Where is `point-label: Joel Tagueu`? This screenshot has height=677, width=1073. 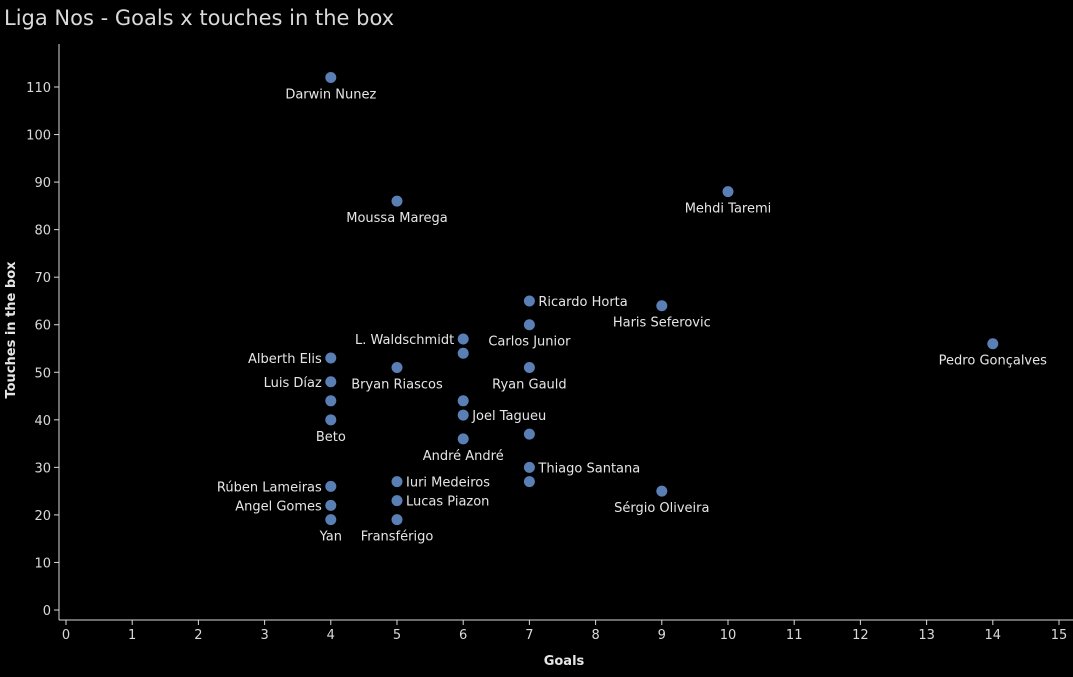 point-label: Joel Tagueu is located at coordinates (508, 416).